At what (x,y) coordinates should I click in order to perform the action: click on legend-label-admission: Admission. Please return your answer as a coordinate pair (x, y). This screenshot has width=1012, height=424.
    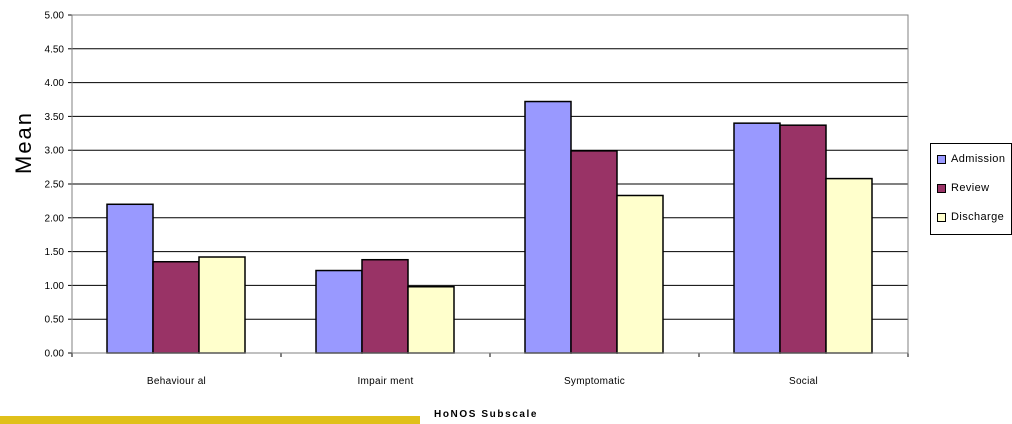
    Looking at the image, I should click on (978, 159).